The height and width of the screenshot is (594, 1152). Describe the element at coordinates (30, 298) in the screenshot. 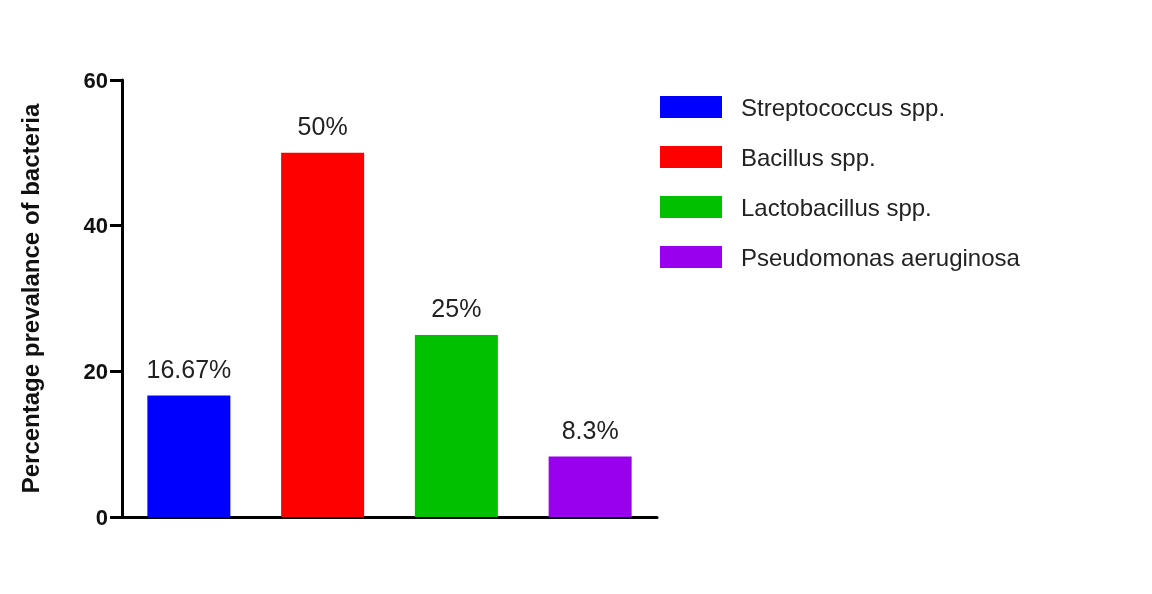

I see `y-axis-title: Percentage prevalance of bacteria` at that location.